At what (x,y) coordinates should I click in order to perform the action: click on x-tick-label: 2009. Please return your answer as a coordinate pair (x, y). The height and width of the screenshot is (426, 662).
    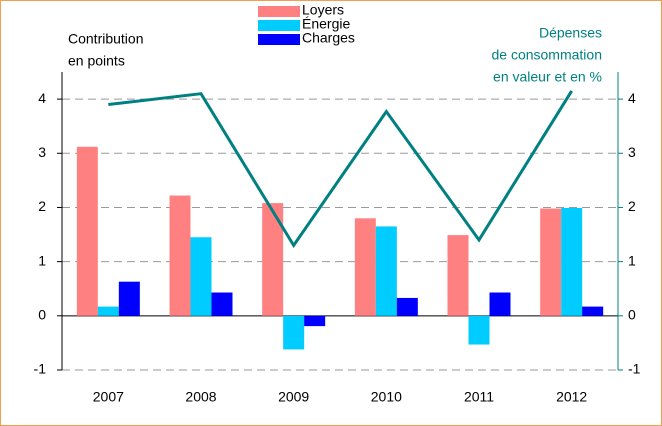
    Looking at the image, I should click on (293, 397).